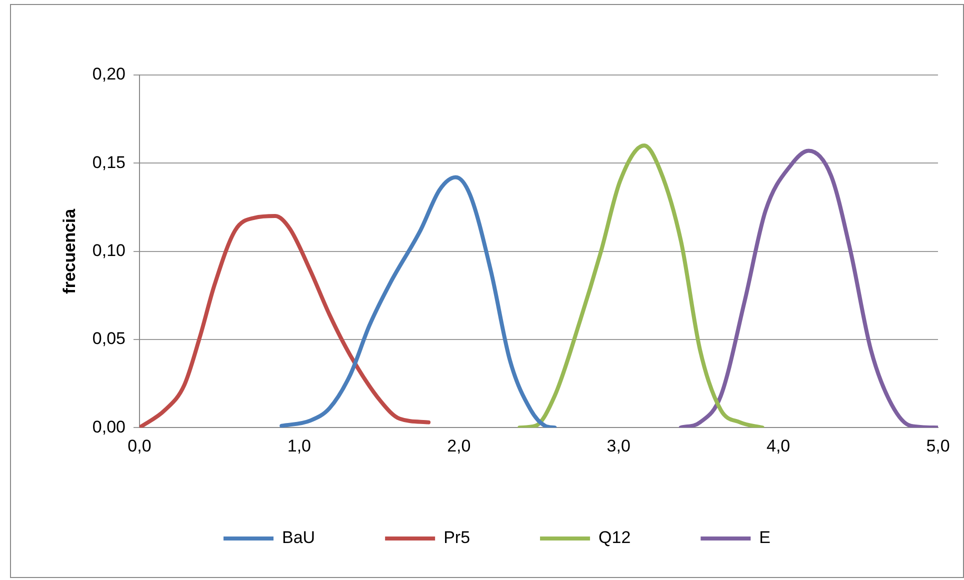 This screenshot has width=964, height=580. Describe the element at coordinates (614, 538) in the screenshot. I see `legend-label: Q12` at that location.